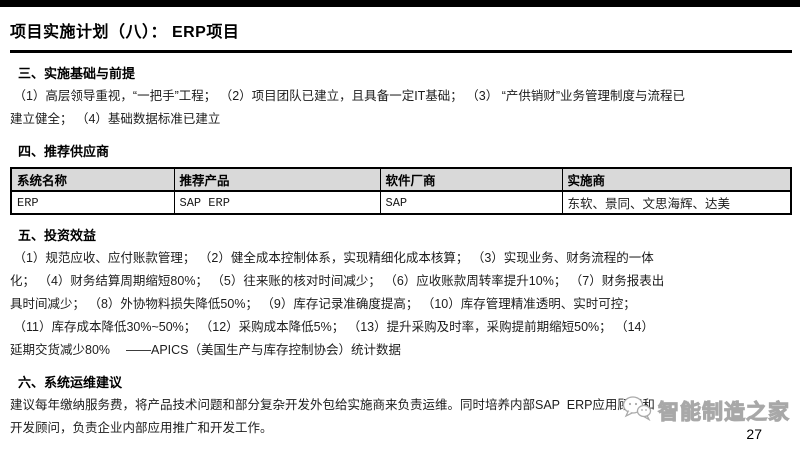 This screenshot has height=450, width=800. Describe the element at coordinates (77, 73) in the screenshot. I see `section-heading-implementation-basis: 三、实施基础与前提` at that location.